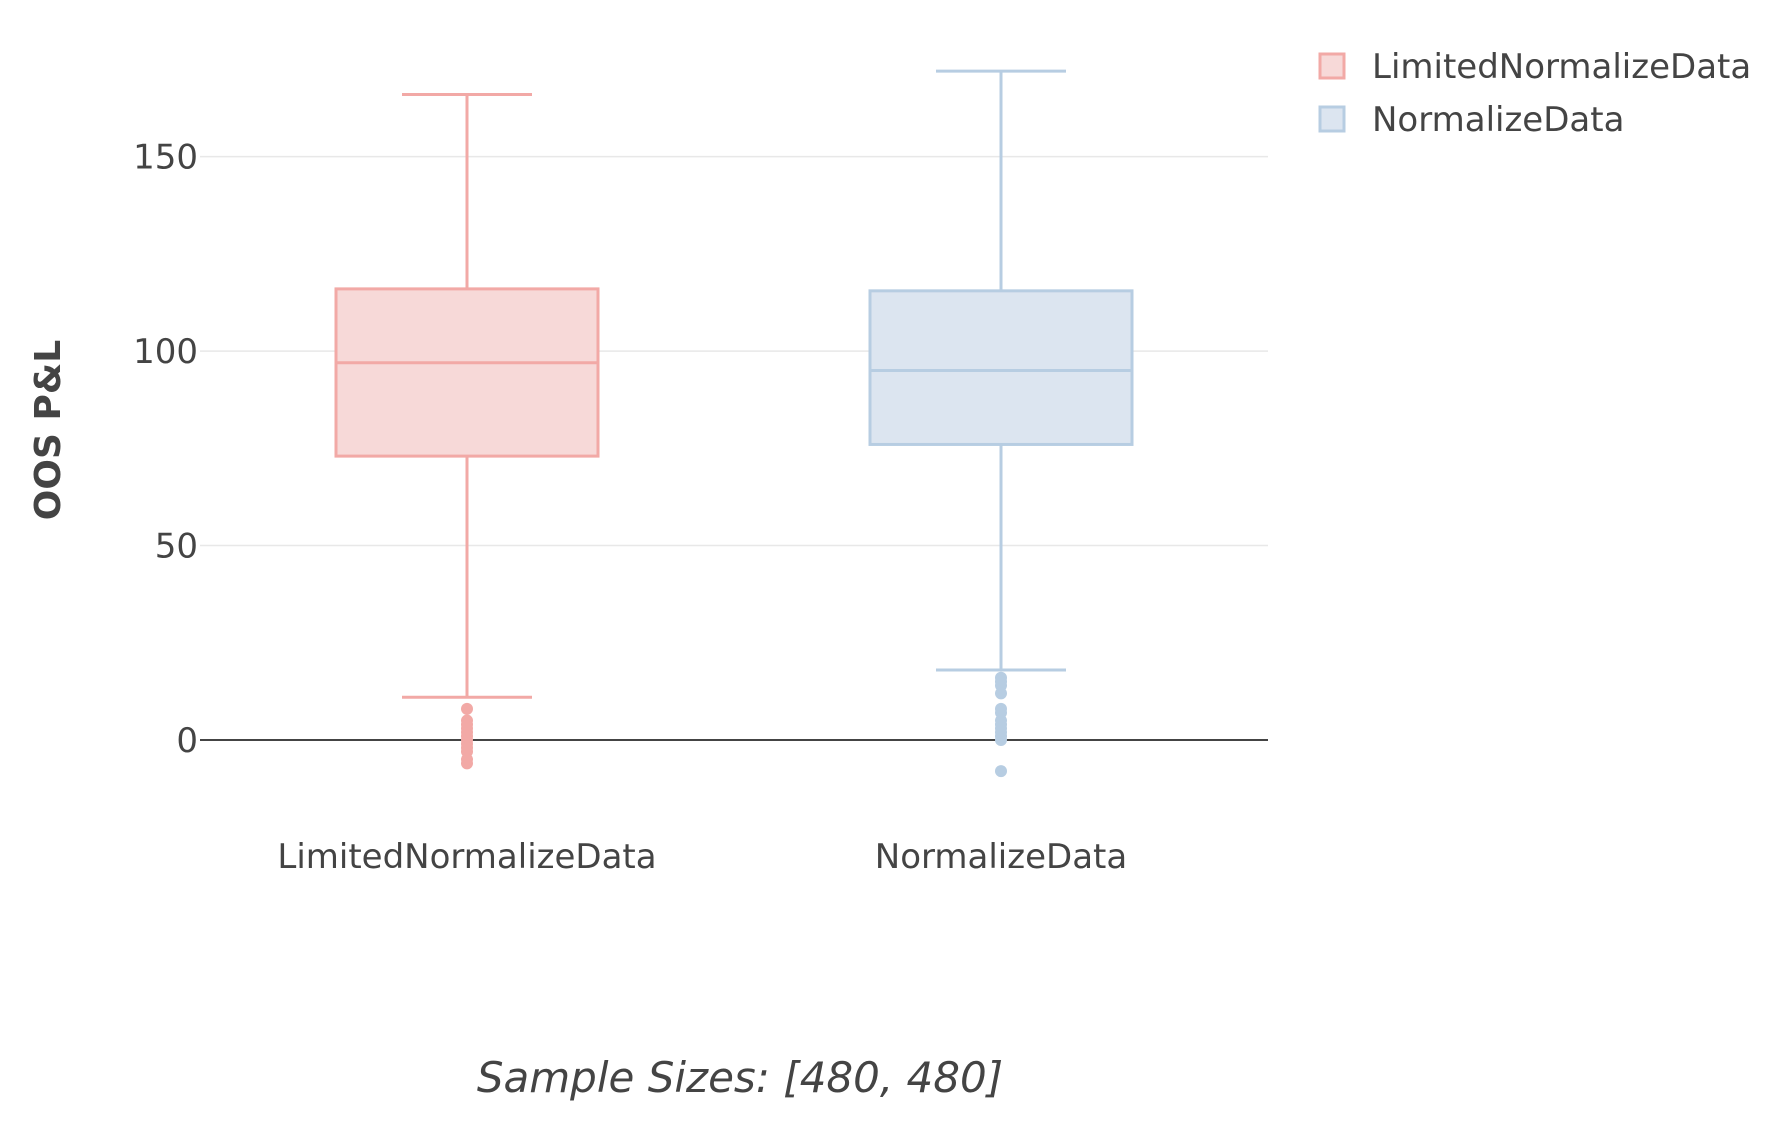  Describe the element at coordinates (165, 352) in the screenshot. I see `y-tick-label: 100` at that location.